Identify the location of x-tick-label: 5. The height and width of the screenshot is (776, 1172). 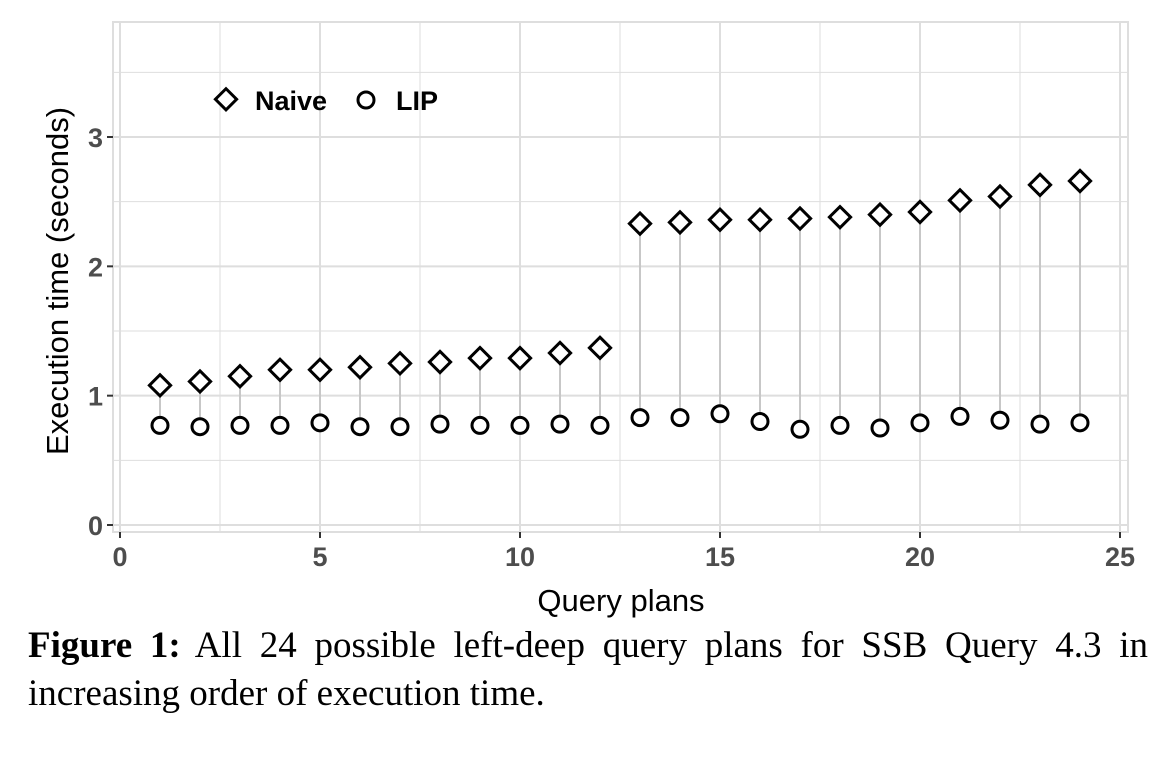
(319, 557).